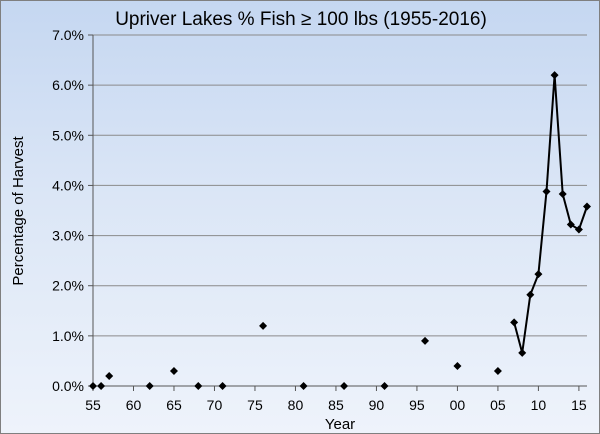  What do you see at coordinates (215, 405) in the screenshot?
I see `x-tick-label: 70` at bounding box center [215, 405].